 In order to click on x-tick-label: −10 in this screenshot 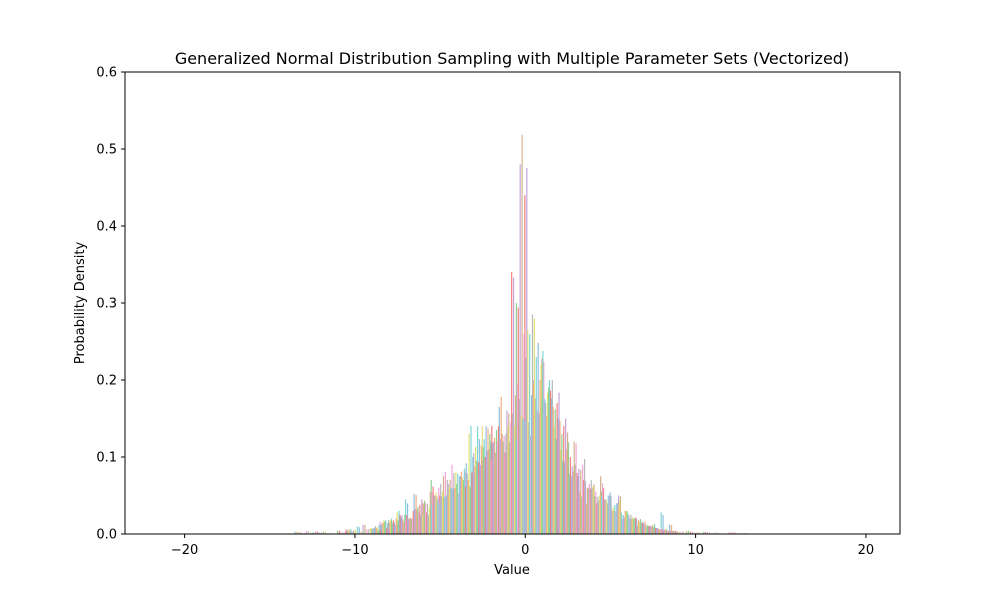, I will do `click(354, 550)`.